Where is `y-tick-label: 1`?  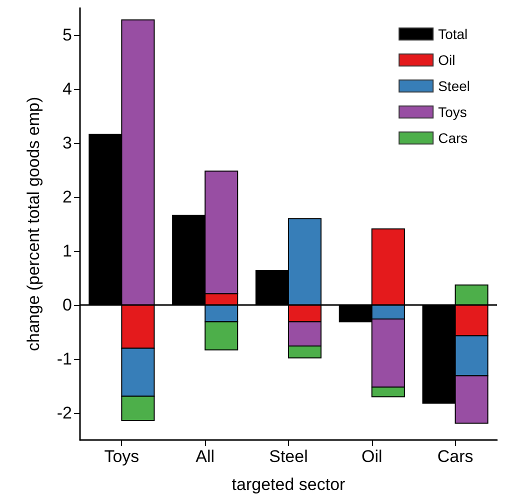
y-tick-label: 1 is located at coordinates (67, 251).